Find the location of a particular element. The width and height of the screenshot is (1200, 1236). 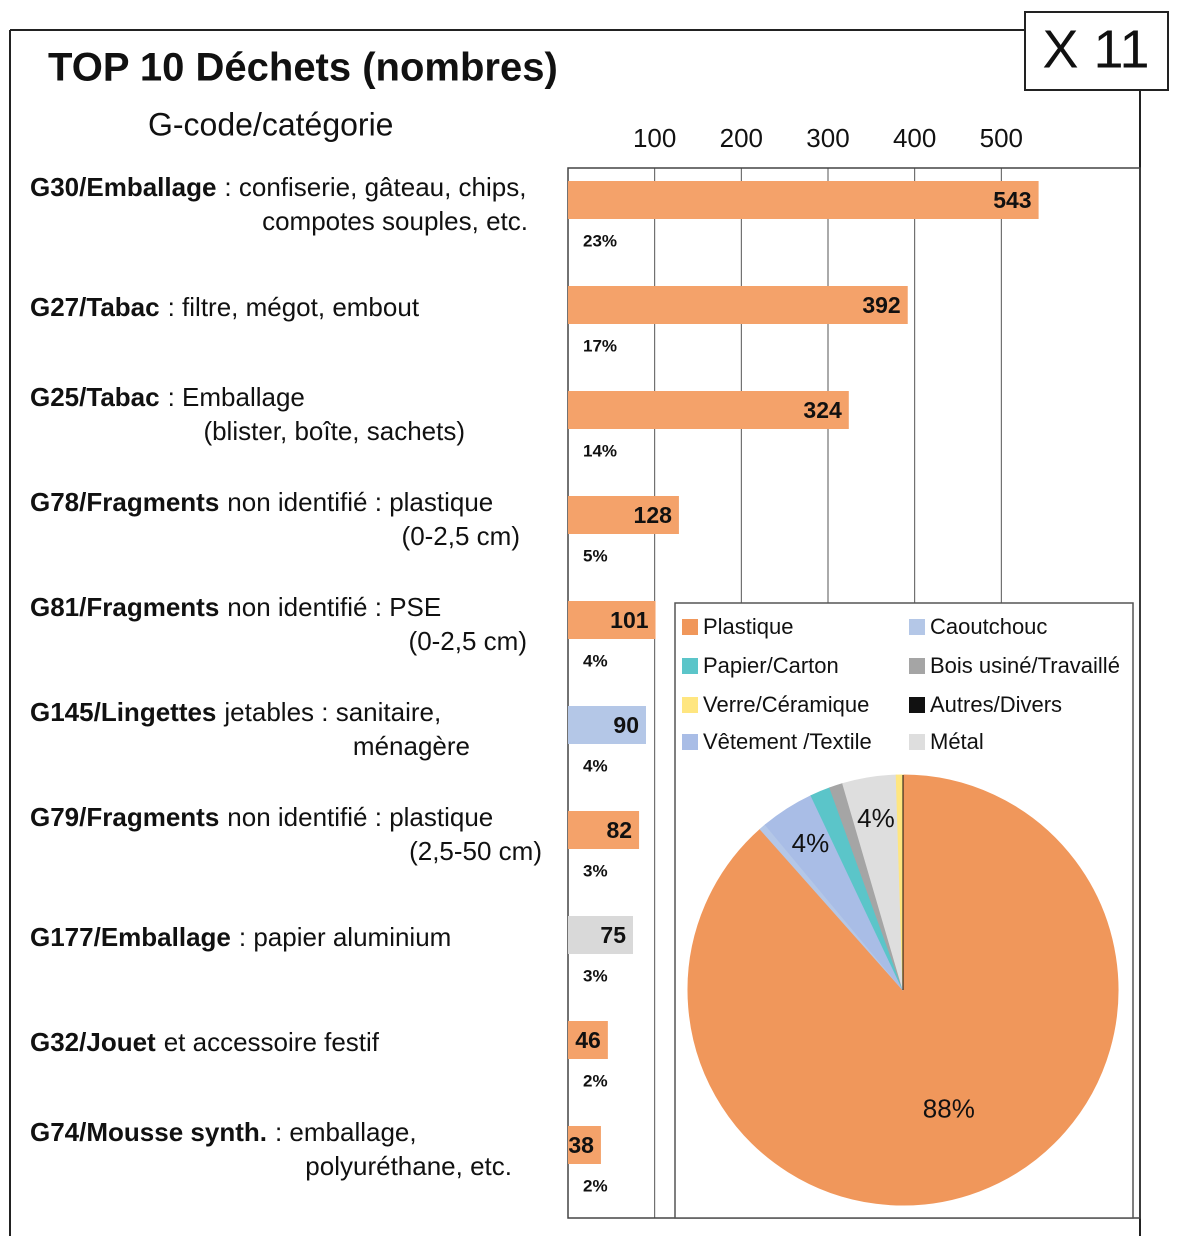

value-label: 101 is located at coordinates (629, 620).